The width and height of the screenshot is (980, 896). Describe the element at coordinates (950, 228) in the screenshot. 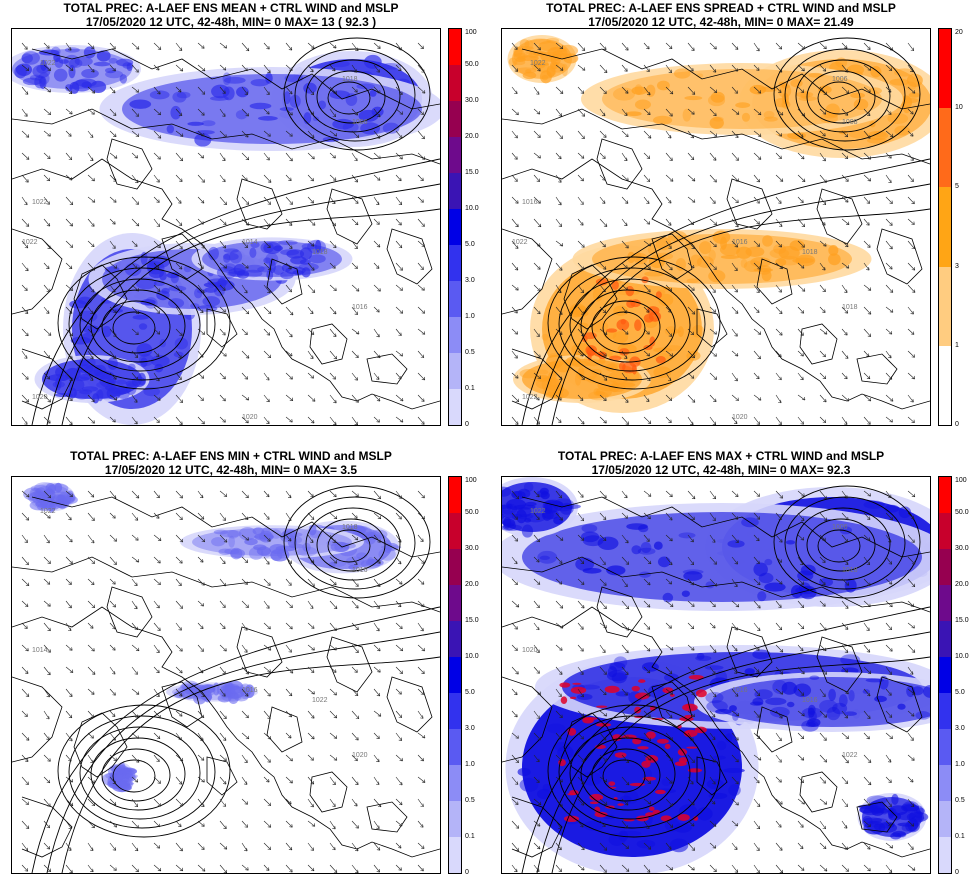

I see `colorbar: 20 10 5 3 1 0` at that location.